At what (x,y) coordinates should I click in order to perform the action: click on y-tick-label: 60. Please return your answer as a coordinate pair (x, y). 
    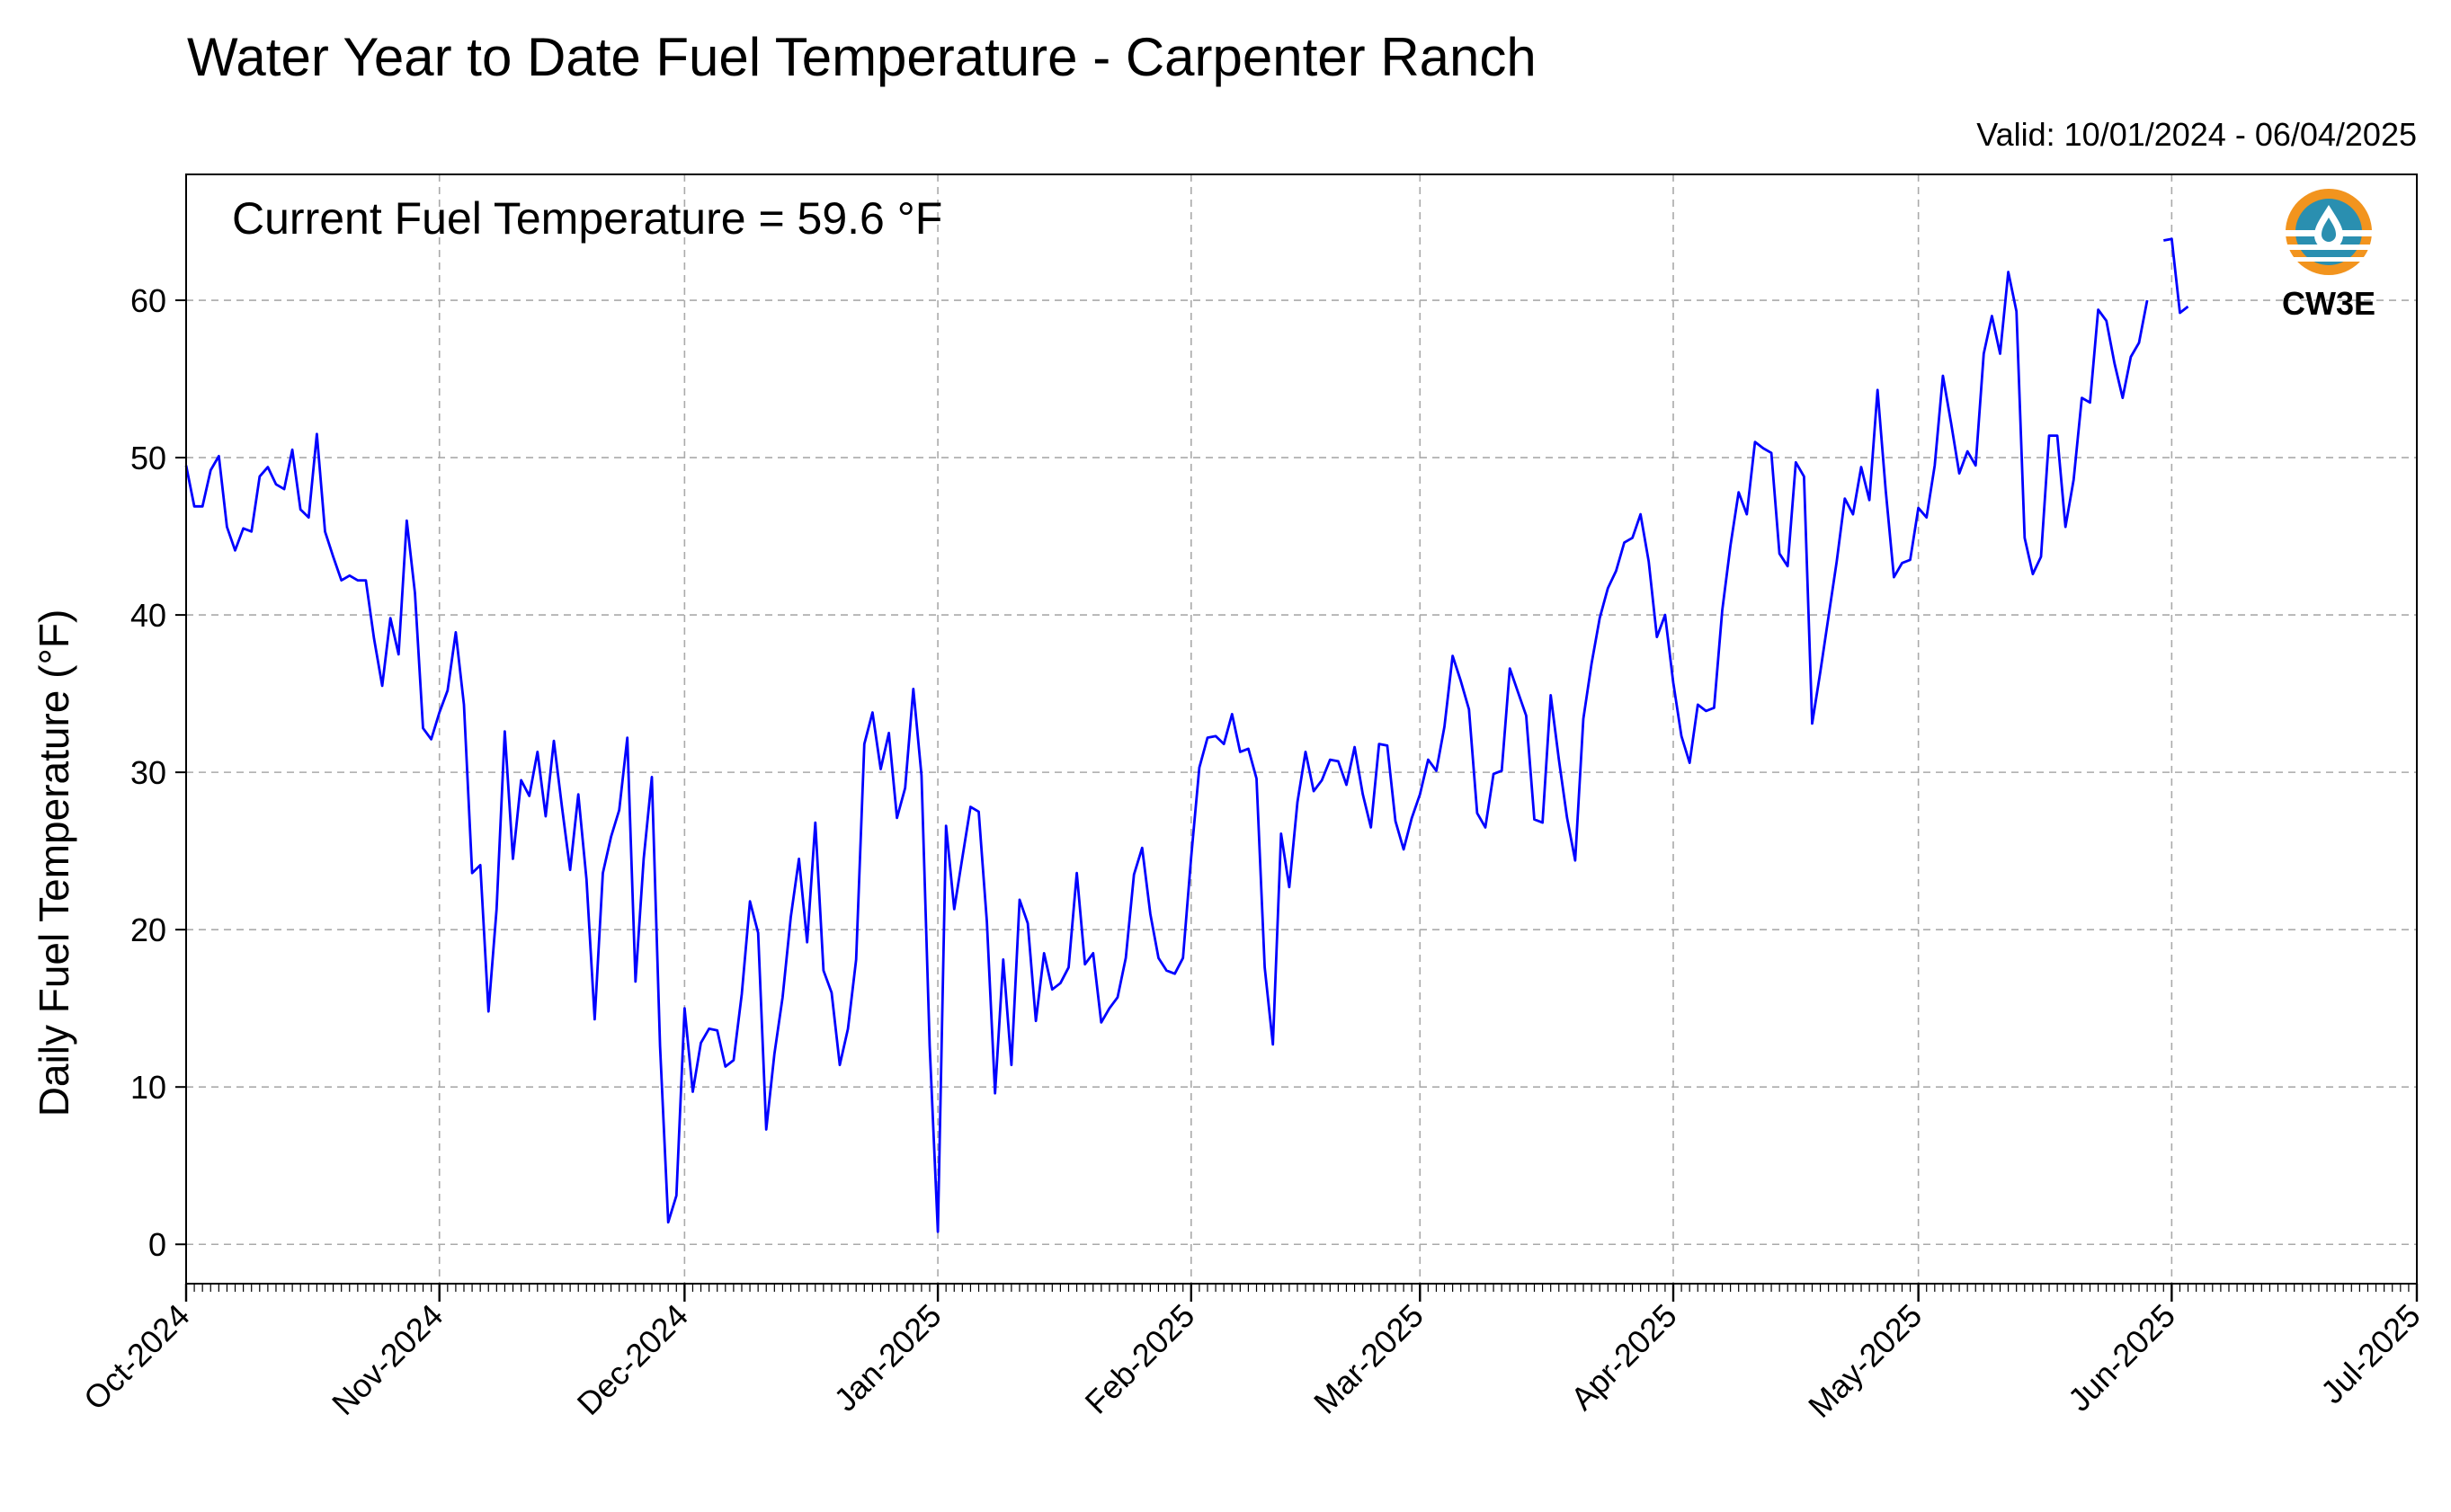
    Looking at the image, I should click on (148, 300).